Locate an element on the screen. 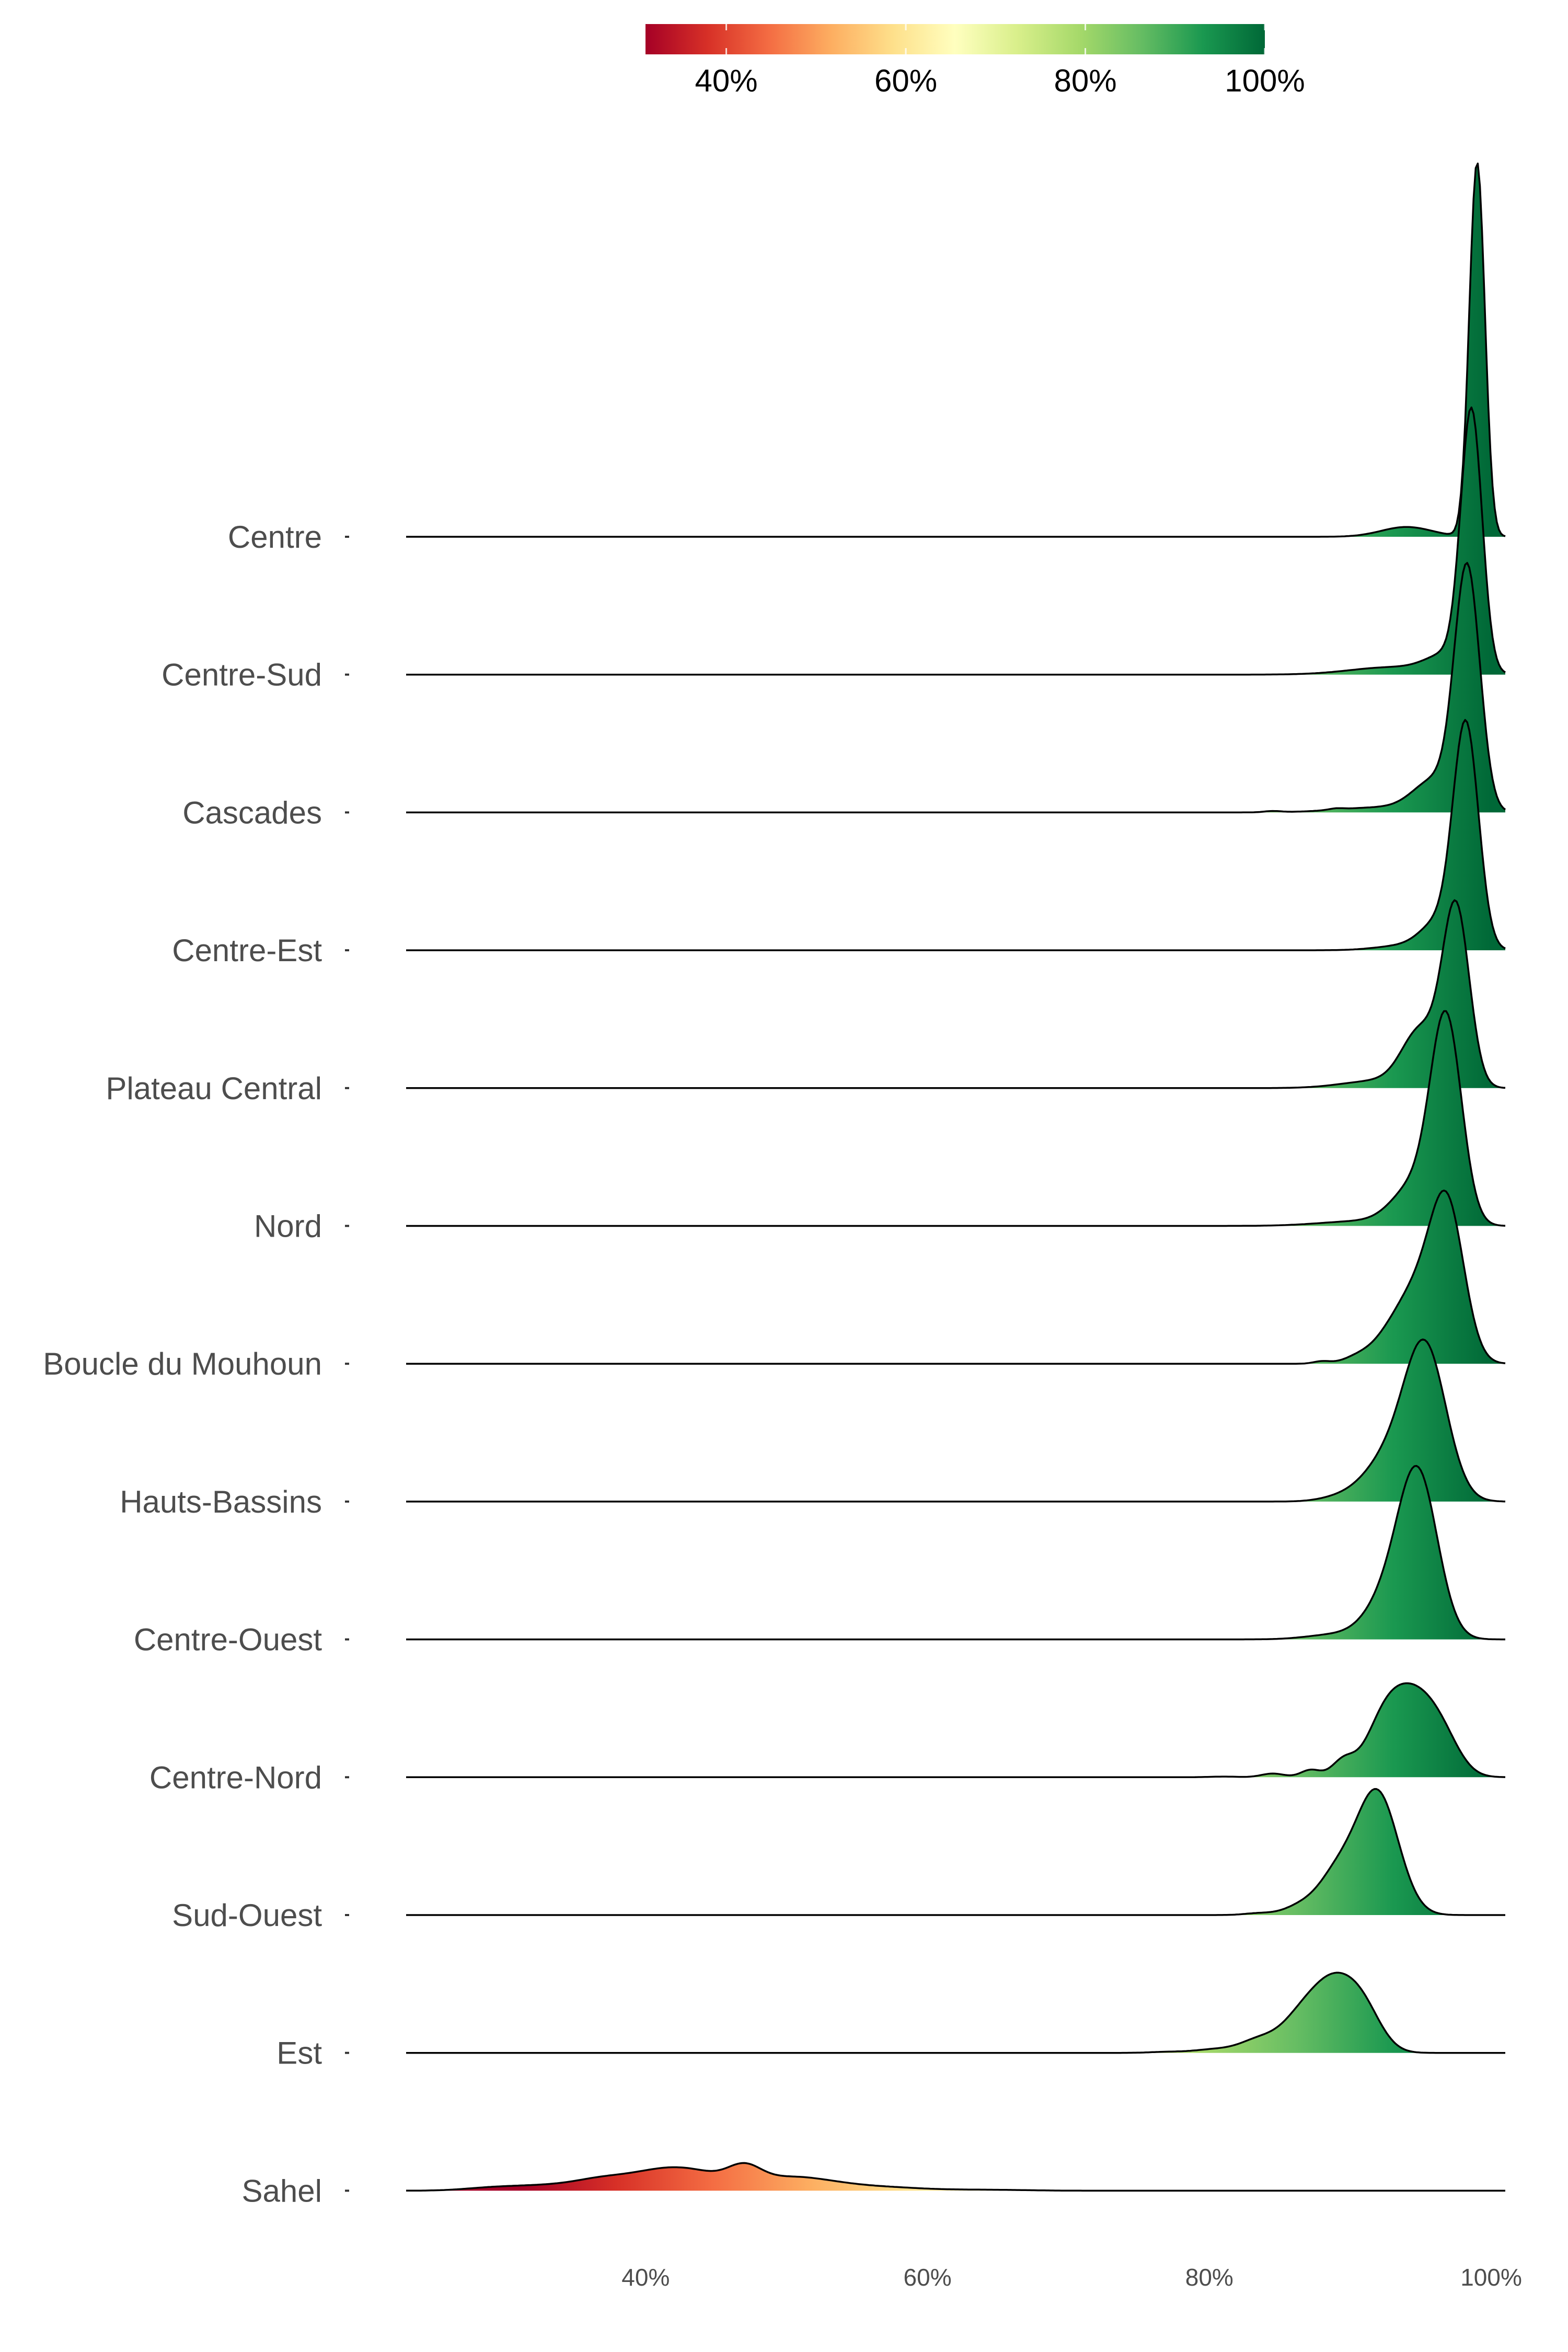  colorbar-gradient is located at coordinates (955, 39).